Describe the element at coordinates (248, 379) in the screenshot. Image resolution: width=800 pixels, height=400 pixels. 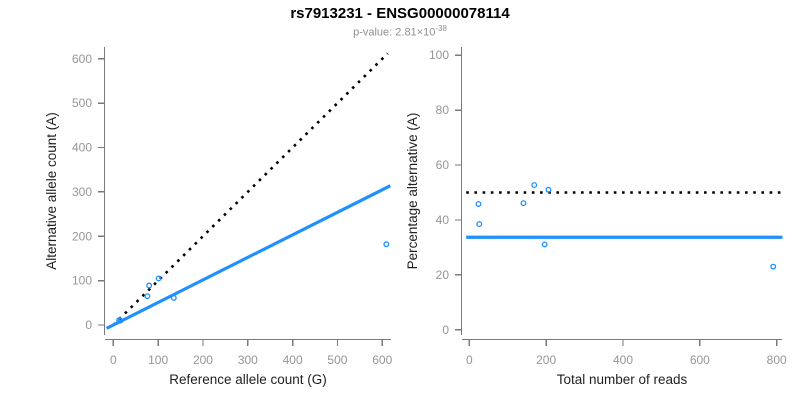
I see `x-axis-title: Reference allele count (G)` at that location.